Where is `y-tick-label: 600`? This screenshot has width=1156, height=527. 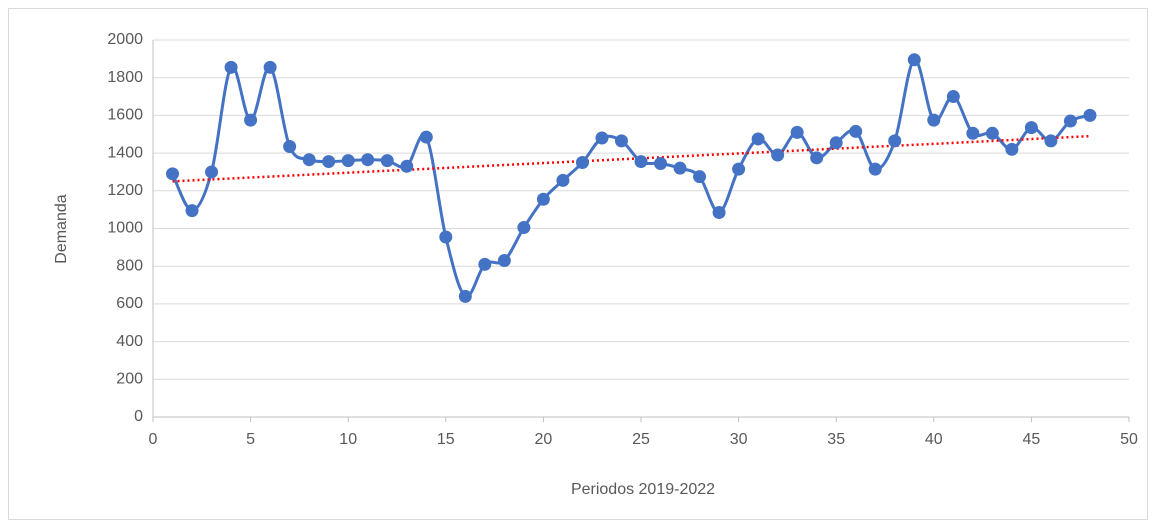
y-tick-label: 600 is located at coordinates (129, 303).